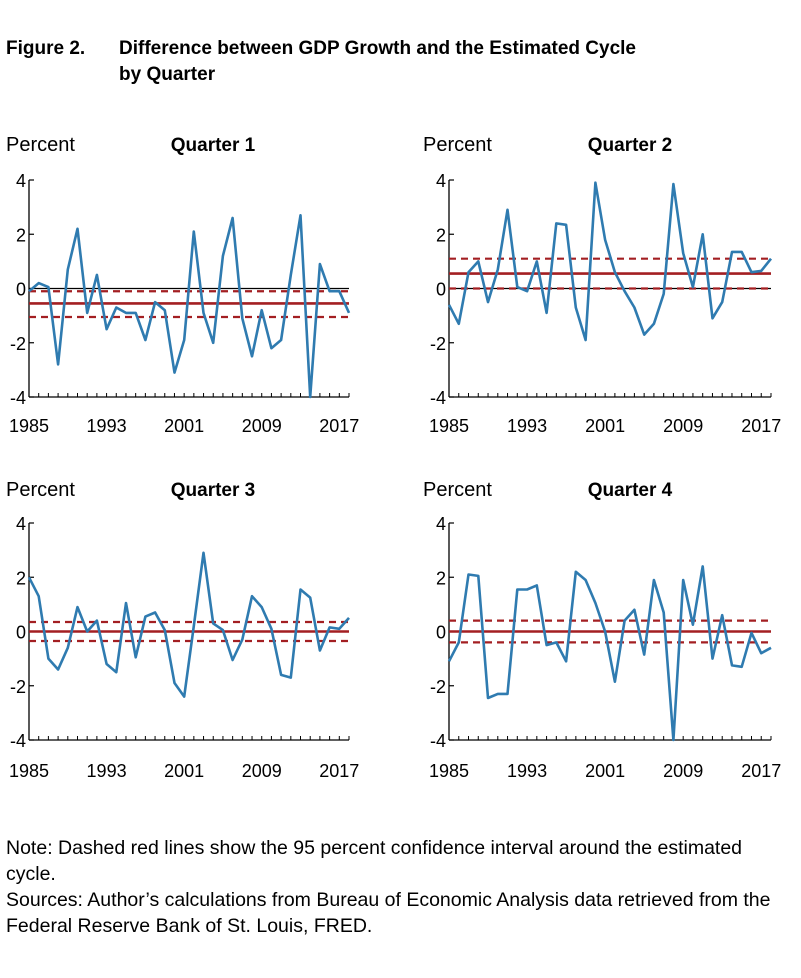 The height and width of the screenshot is (978, 801). Describe the element at coordinates (605, 426) in the screenshot. I see `q2-x-tick-label: 2001` at that location.